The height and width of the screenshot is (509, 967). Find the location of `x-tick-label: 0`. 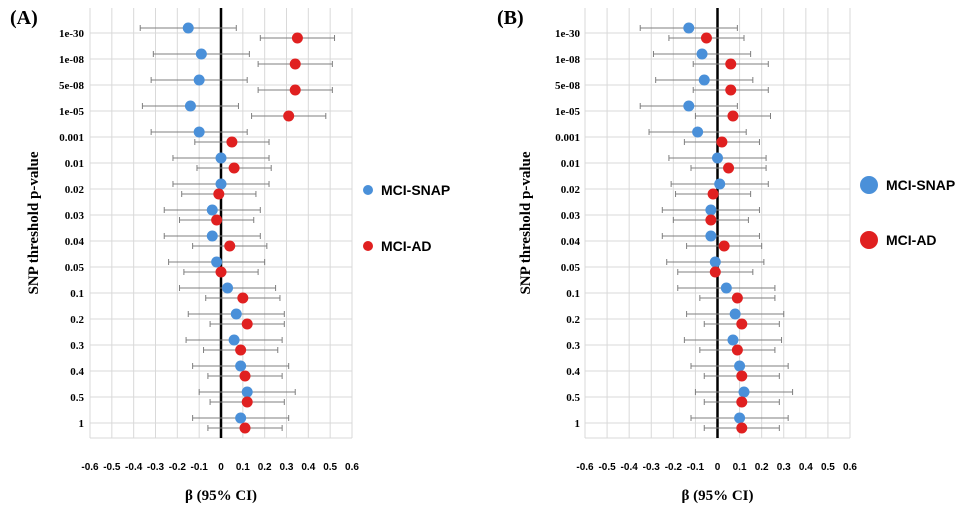

x-tick-label: 0 is located at coordinates (221, 467).